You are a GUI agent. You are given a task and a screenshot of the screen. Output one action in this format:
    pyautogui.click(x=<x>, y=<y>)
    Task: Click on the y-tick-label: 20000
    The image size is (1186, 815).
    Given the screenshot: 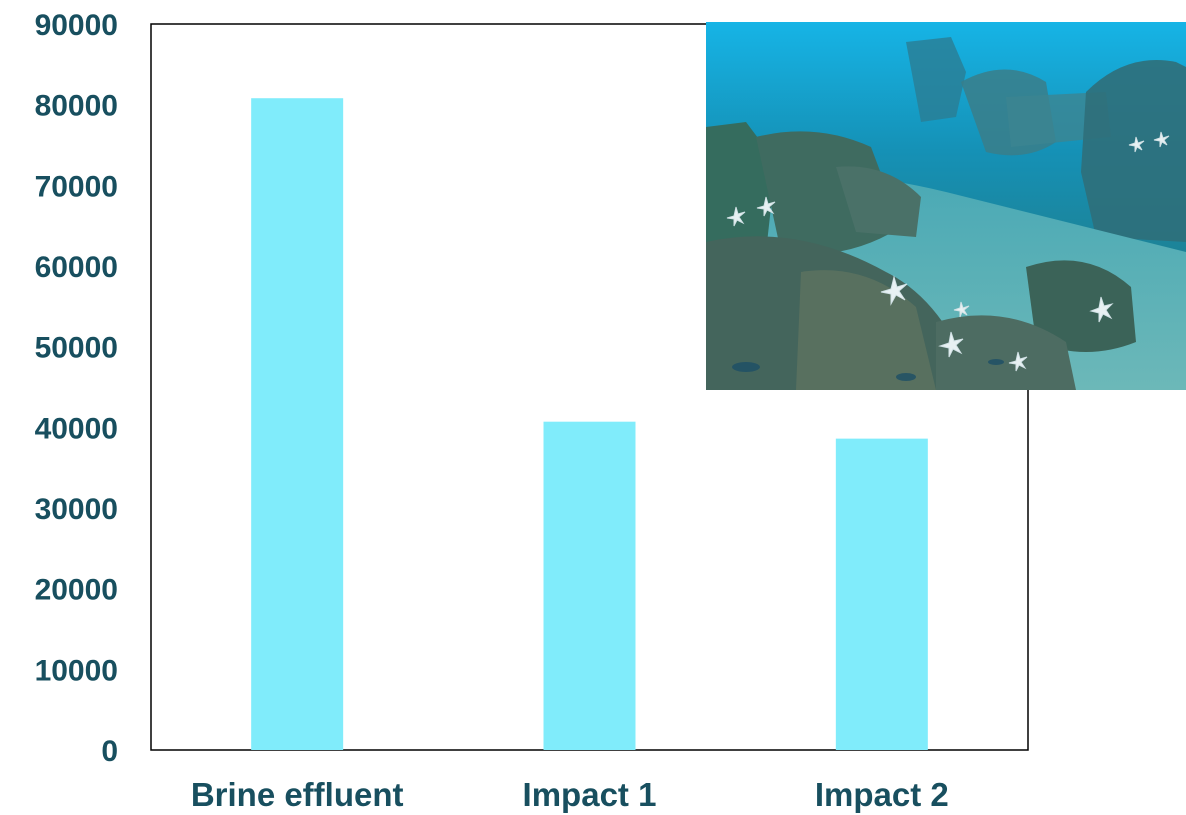 What is the action you would take?
    pyautogui.click(x=76, y=590)
    